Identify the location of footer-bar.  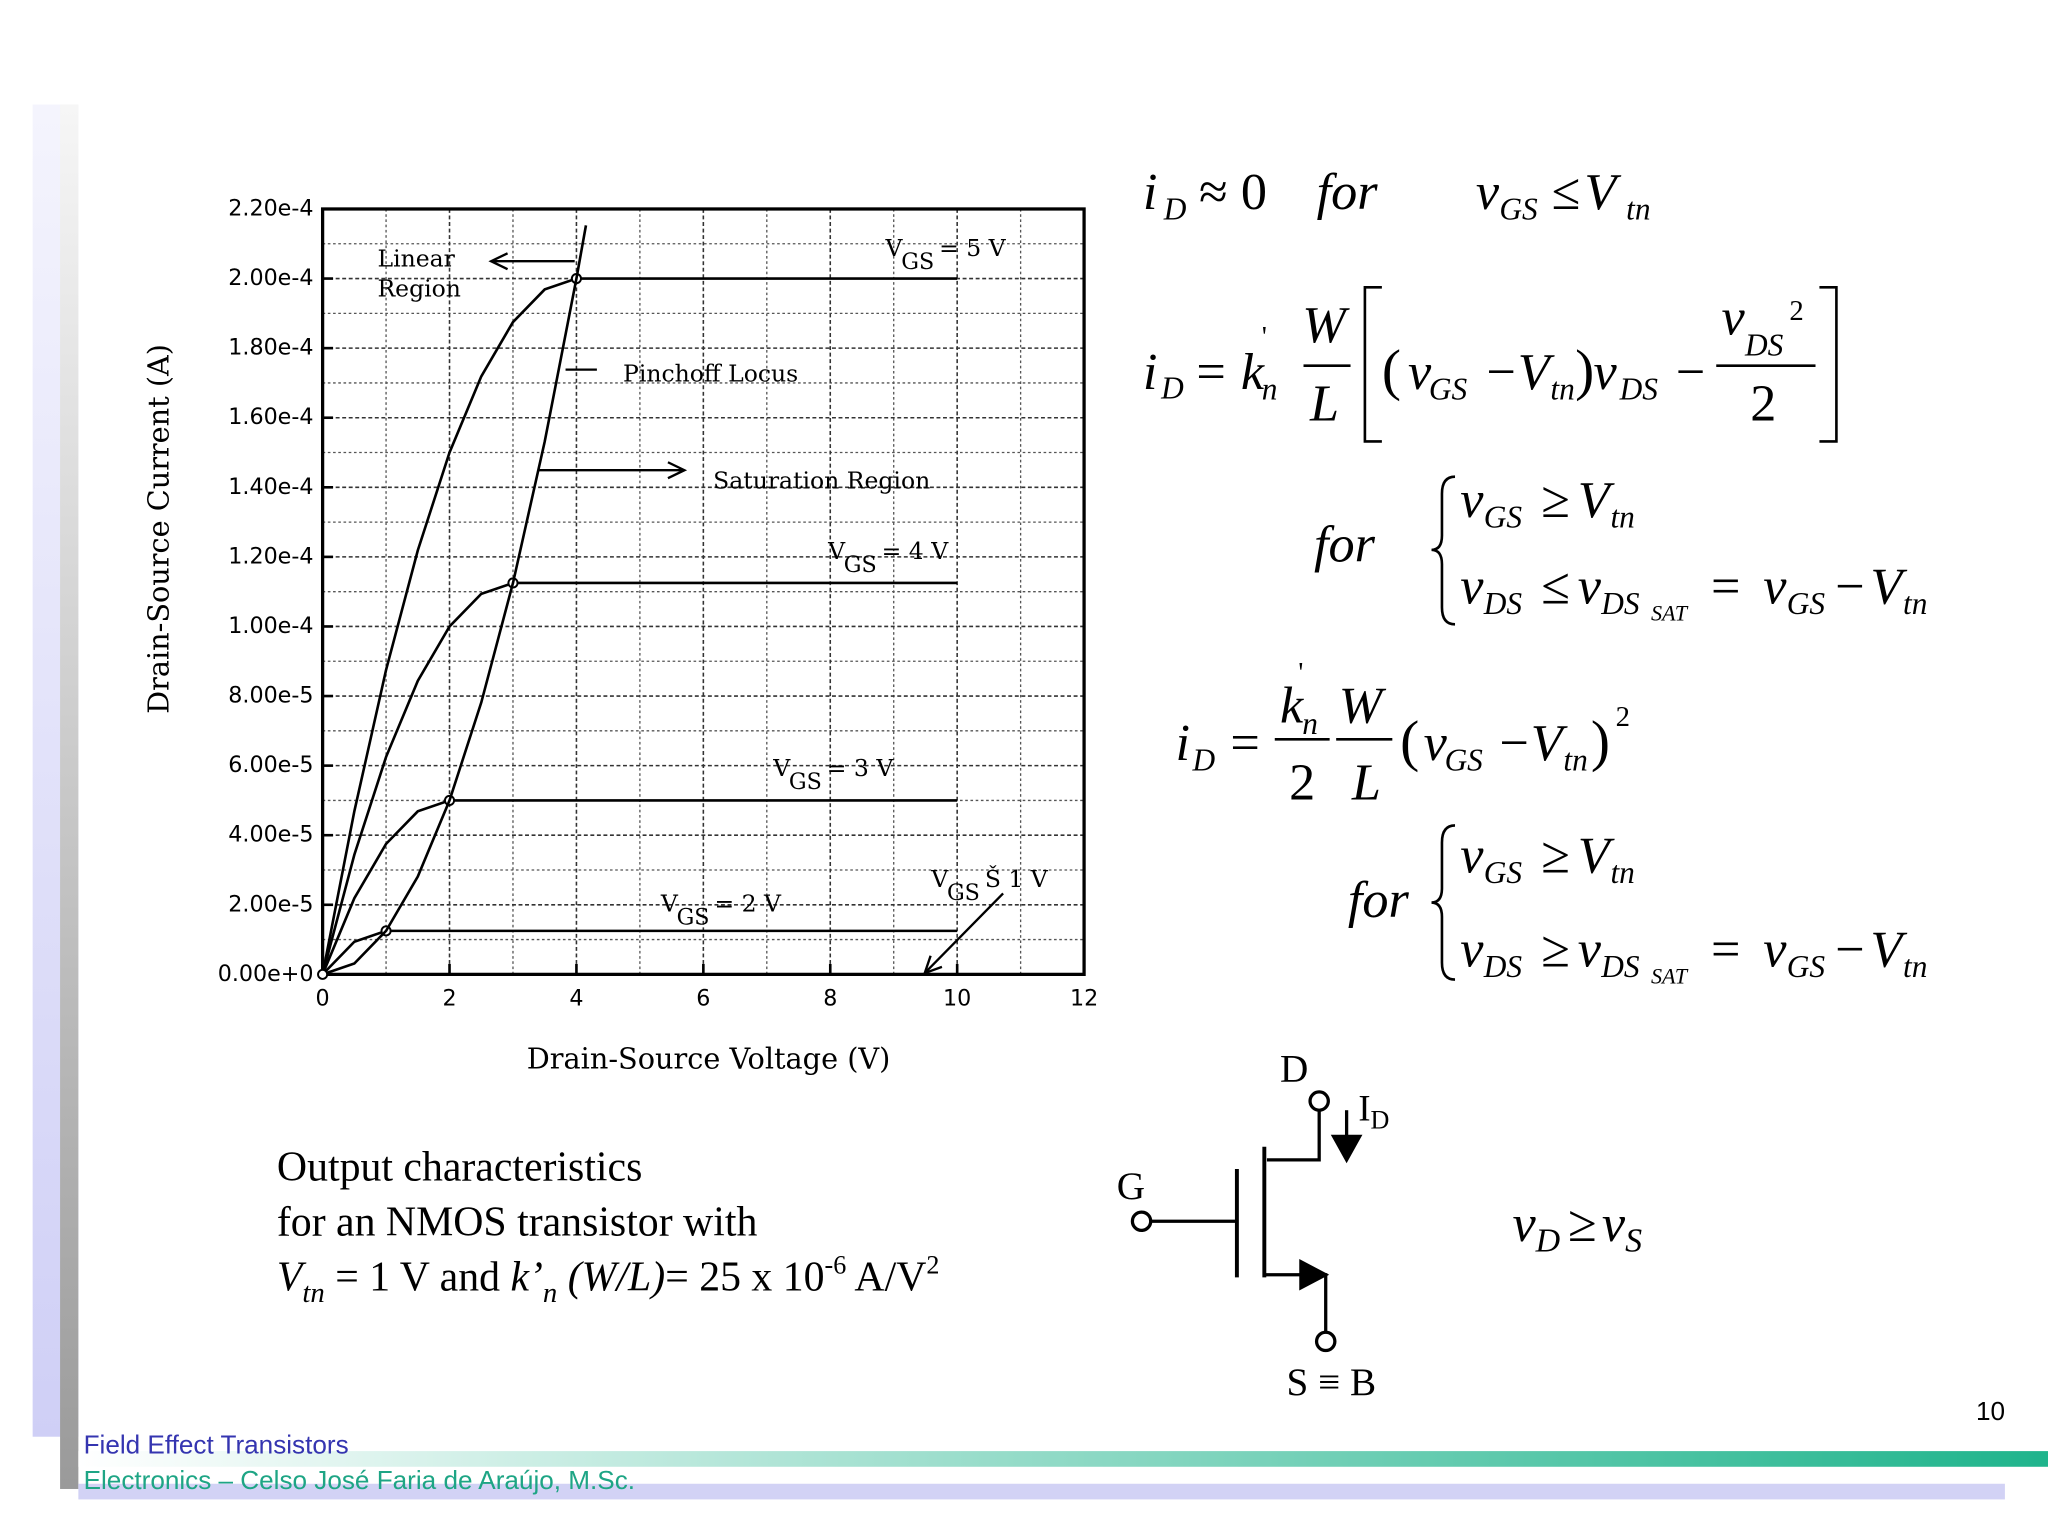
(1041, 1491).